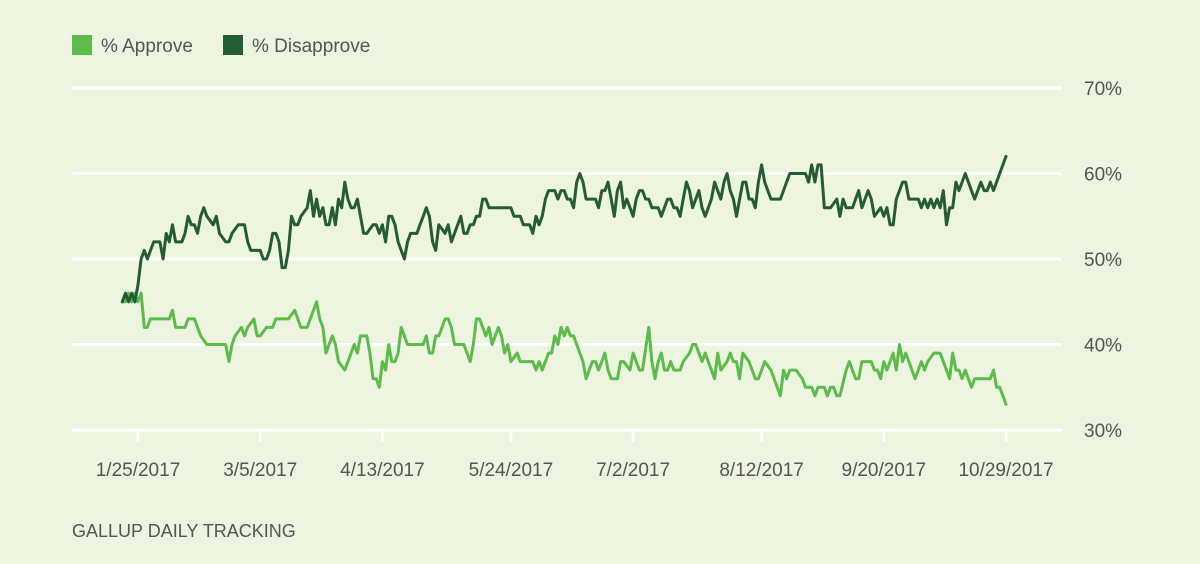  I want to click on source-label: GALLUP DAILY TRACKING, so click(184, 531).